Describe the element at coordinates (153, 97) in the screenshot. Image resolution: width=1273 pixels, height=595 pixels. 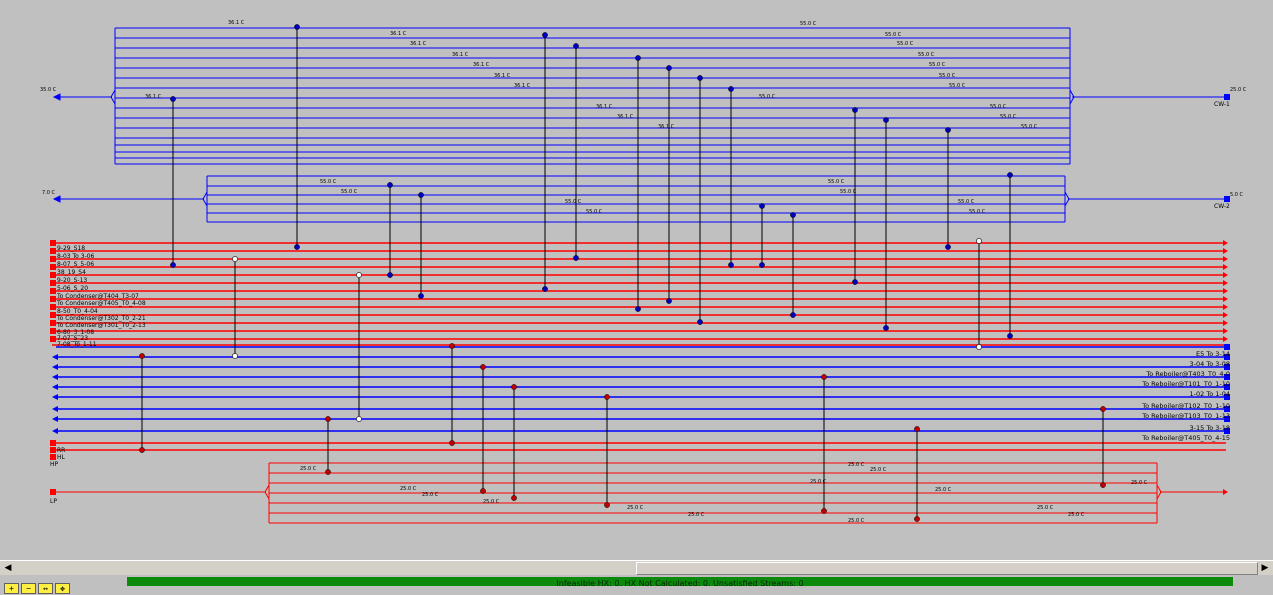
I see `misc-temp-15: 36.1 C` at that location.